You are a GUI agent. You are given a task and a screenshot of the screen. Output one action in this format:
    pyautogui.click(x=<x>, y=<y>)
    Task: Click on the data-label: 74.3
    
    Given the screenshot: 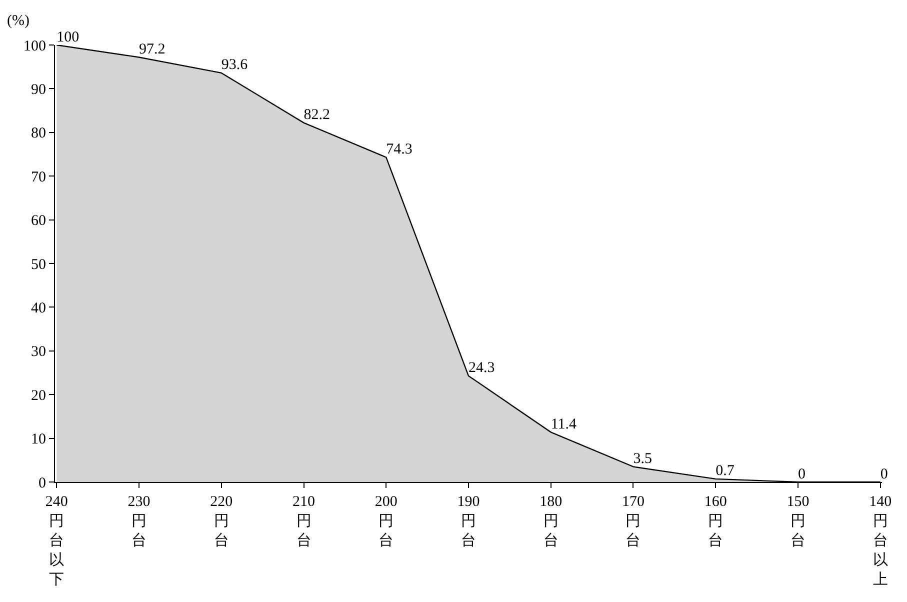 What is the action you would take?
    pyautogui.click(x=399, y=150)
    